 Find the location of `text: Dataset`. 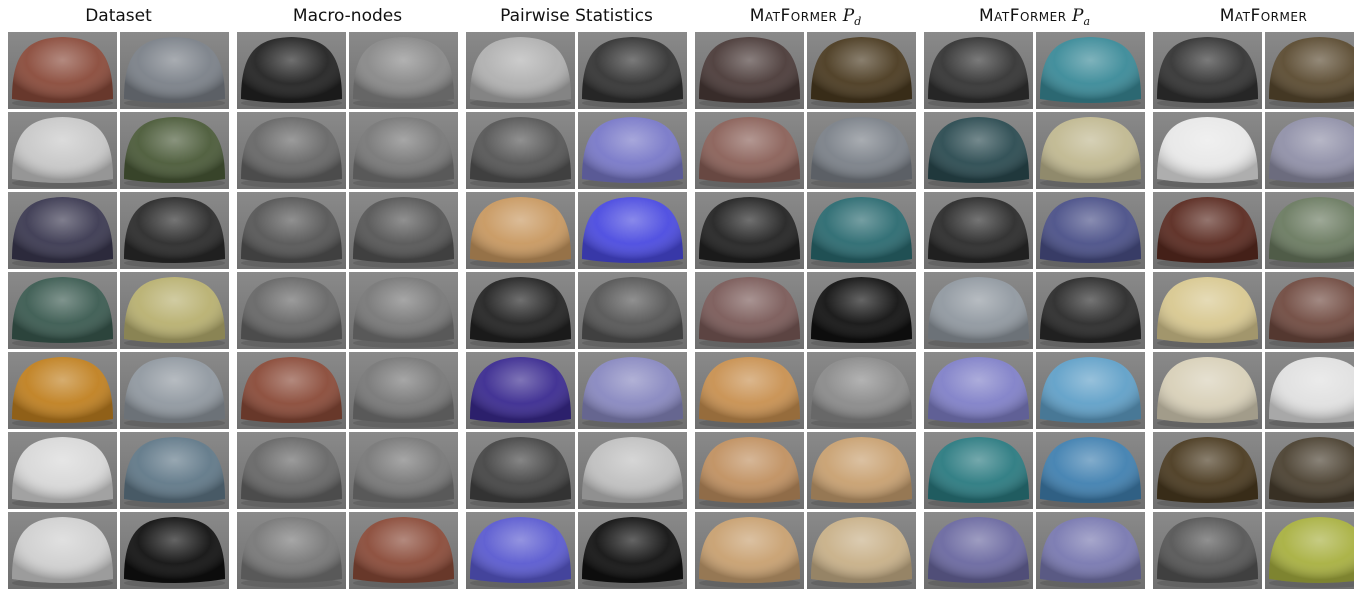

text: Dataset is located at coordinates (118, 16).